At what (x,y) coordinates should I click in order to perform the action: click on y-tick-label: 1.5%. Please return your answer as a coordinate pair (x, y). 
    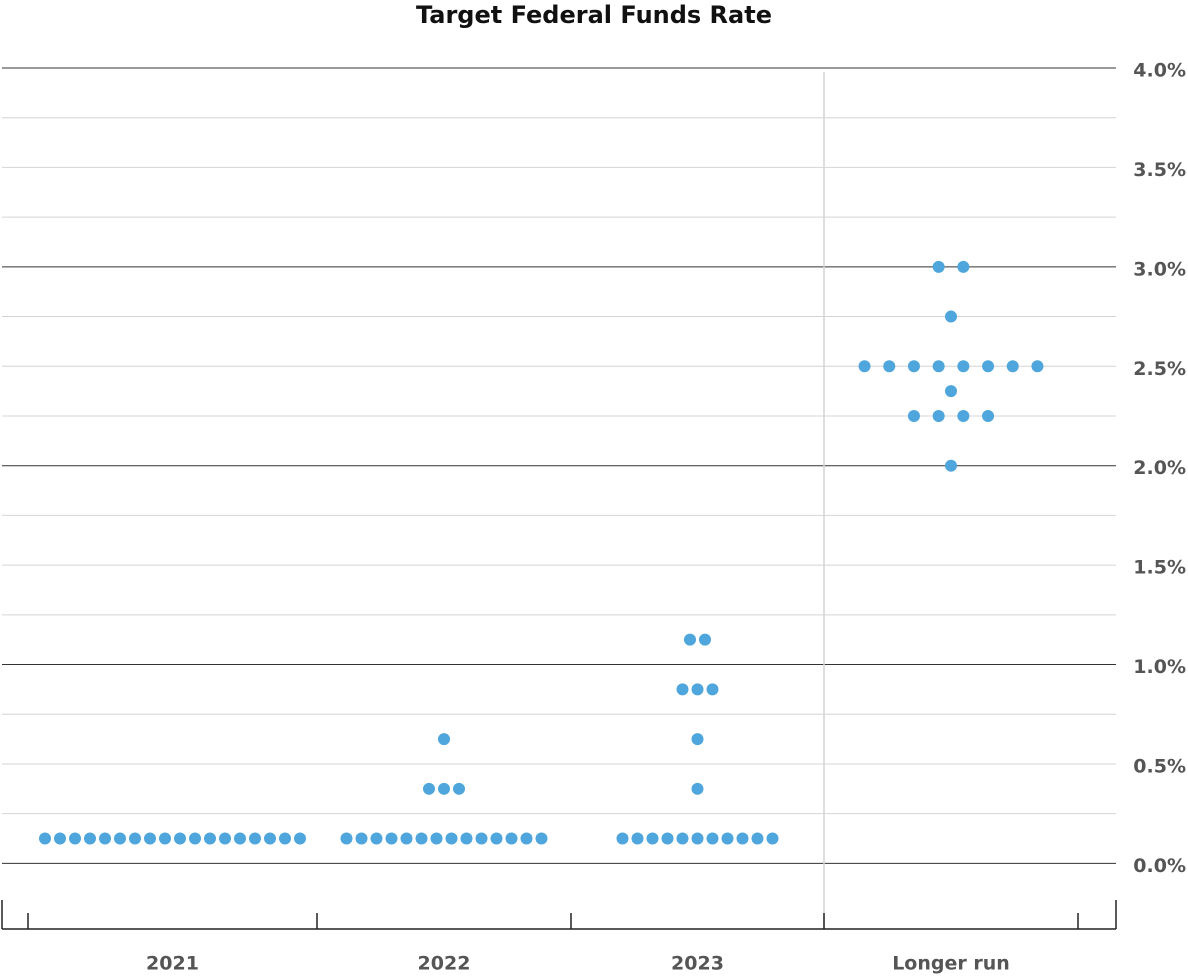
    Looking at the image, I should click on (1159, 568).